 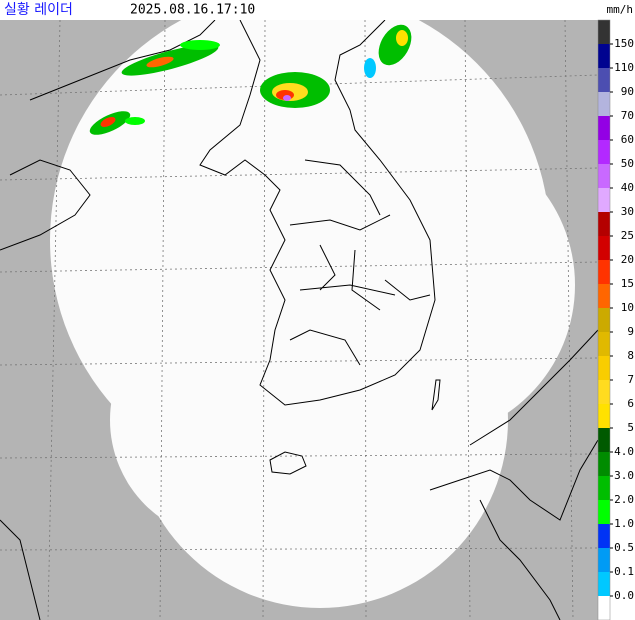 What do you see at coordinates (630, 427) in the screenshot?
I see `legend-label: 5` at bounding box center [630, 427].